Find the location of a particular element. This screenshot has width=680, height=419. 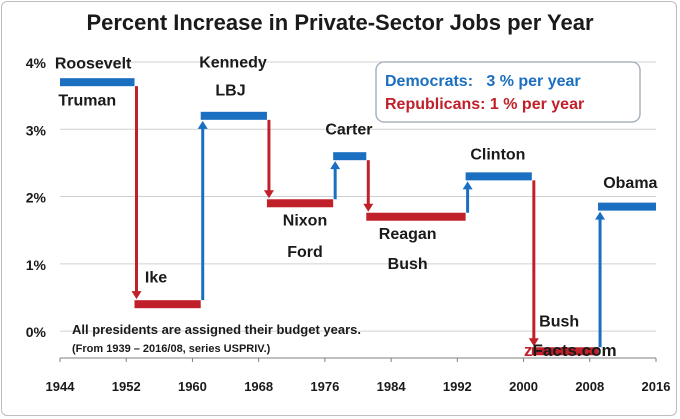

x-tick-label: 1984 is located at coordinates (392, 386).